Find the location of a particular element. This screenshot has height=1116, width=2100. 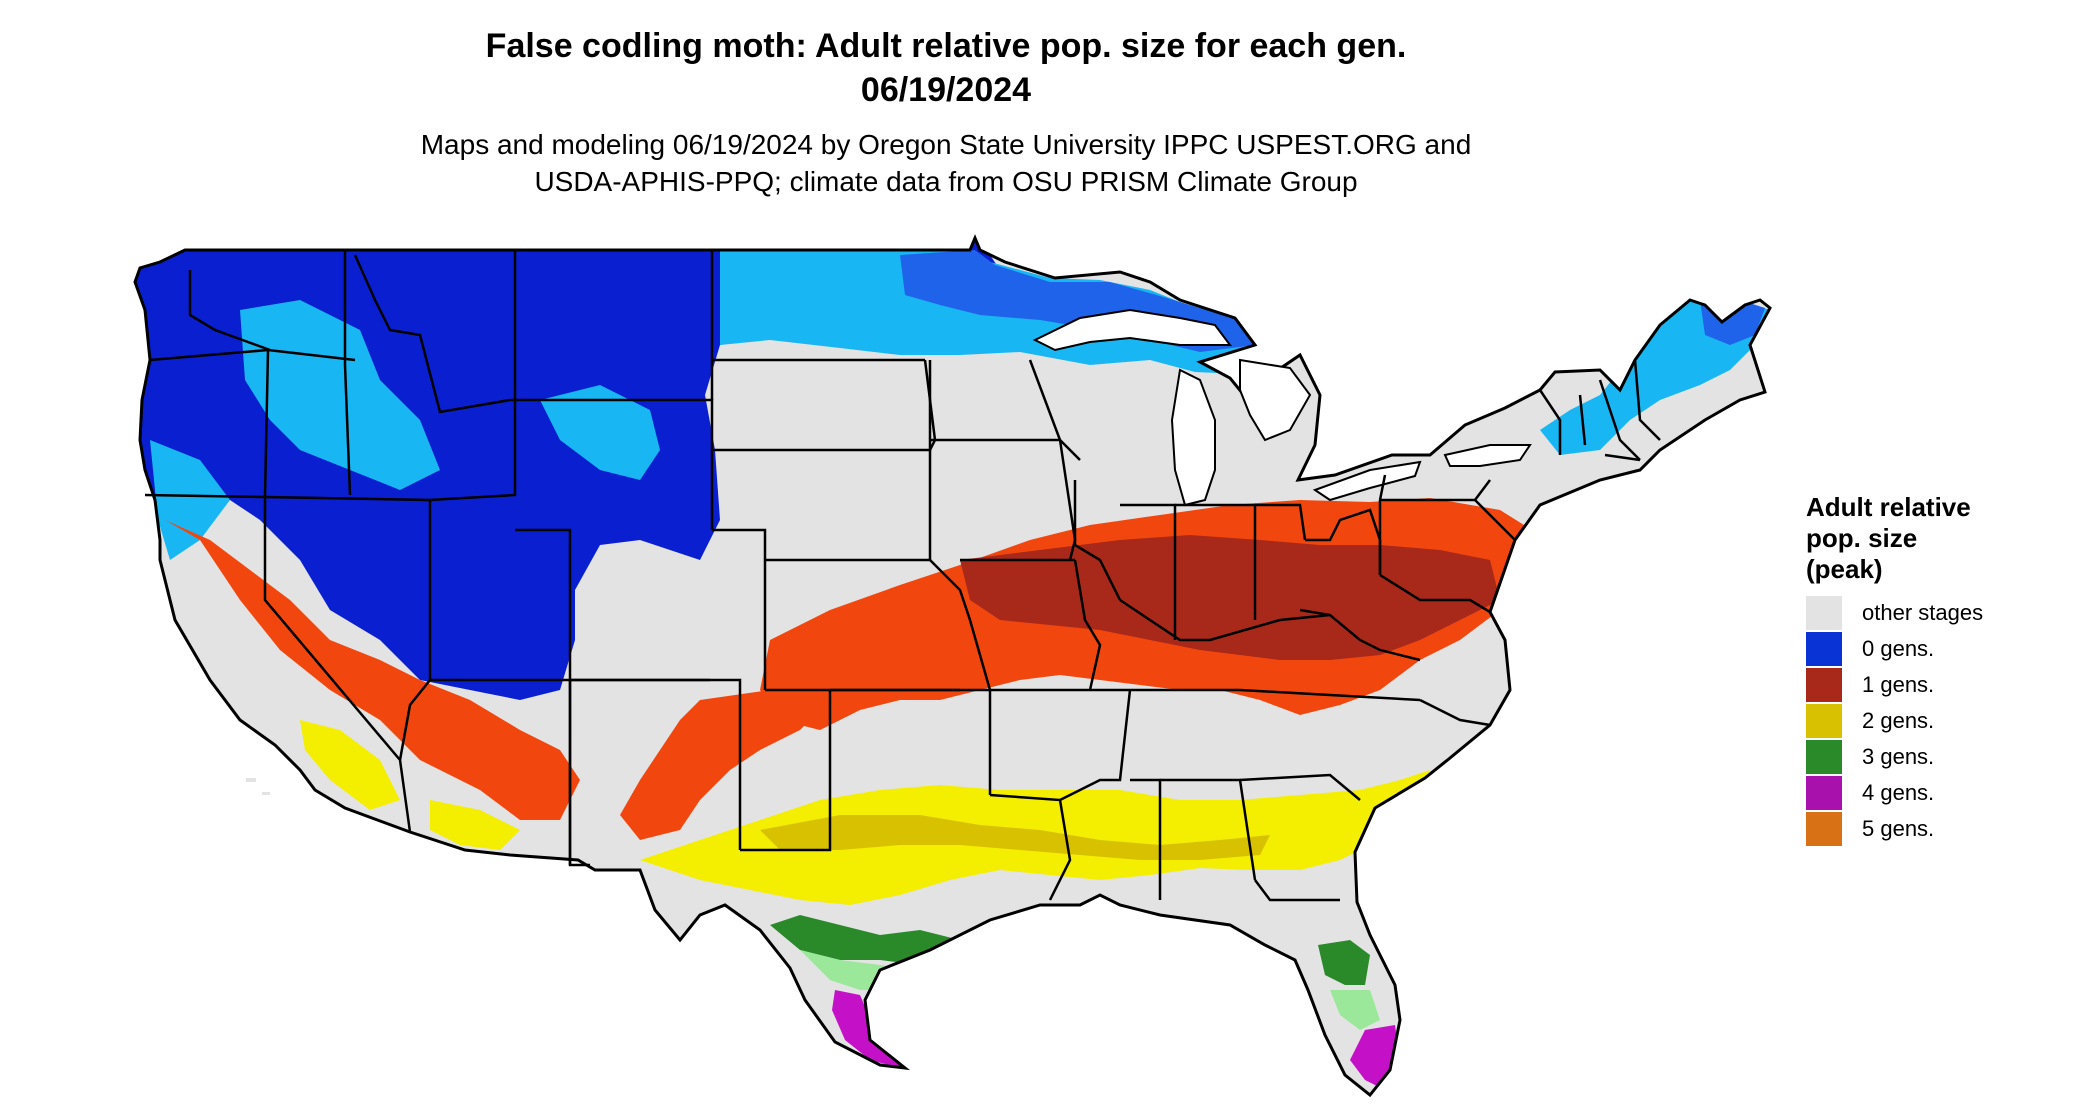

legend-item: 0 gens. is located at coordinates (1894, 649).